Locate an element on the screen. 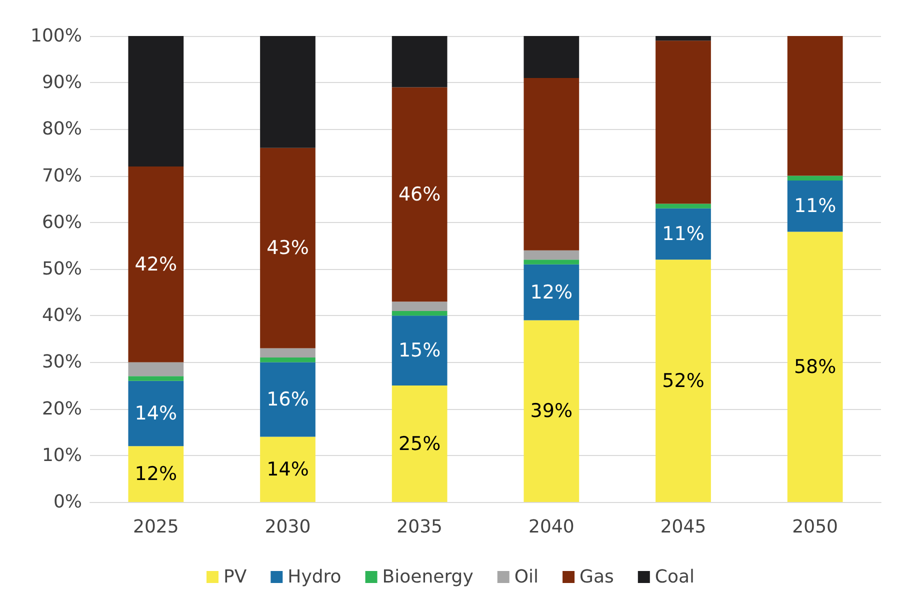  data-label: 39% is located at coordinates (551, 411).